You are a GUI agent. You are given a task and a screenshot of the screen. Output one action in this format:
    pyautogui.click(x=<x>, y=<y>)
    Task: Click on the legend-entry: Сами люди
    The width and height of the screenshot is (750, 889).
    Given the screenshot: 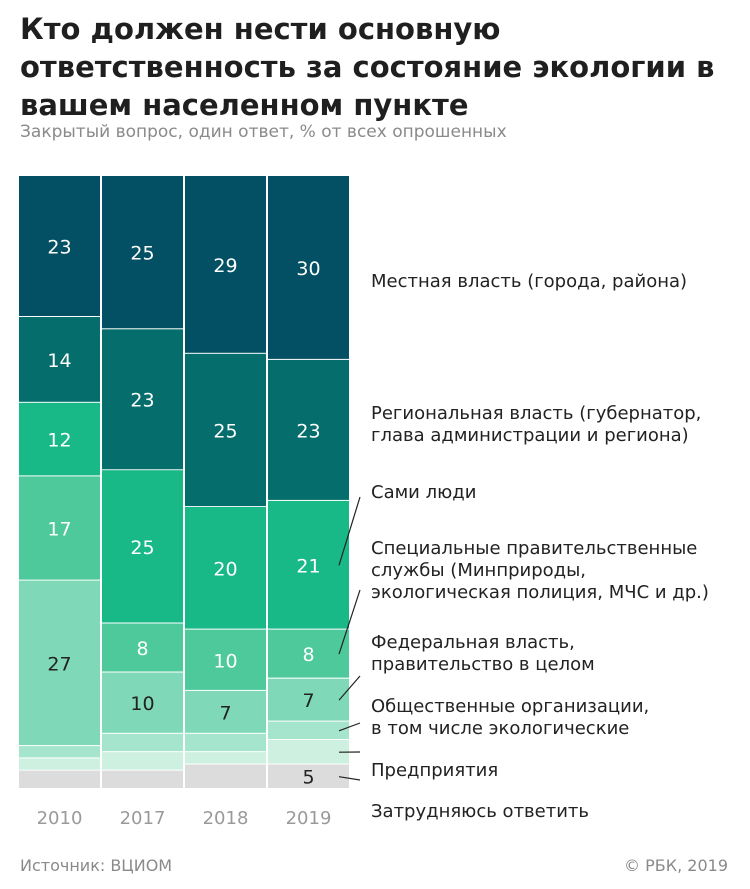 What is the action you would take?
    pyautogui.click(x=423, y=492)
    